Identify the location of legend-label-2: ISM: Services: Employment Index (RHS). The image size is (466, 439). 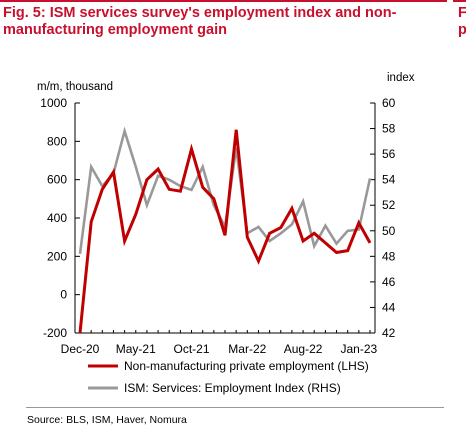
(232, 388).